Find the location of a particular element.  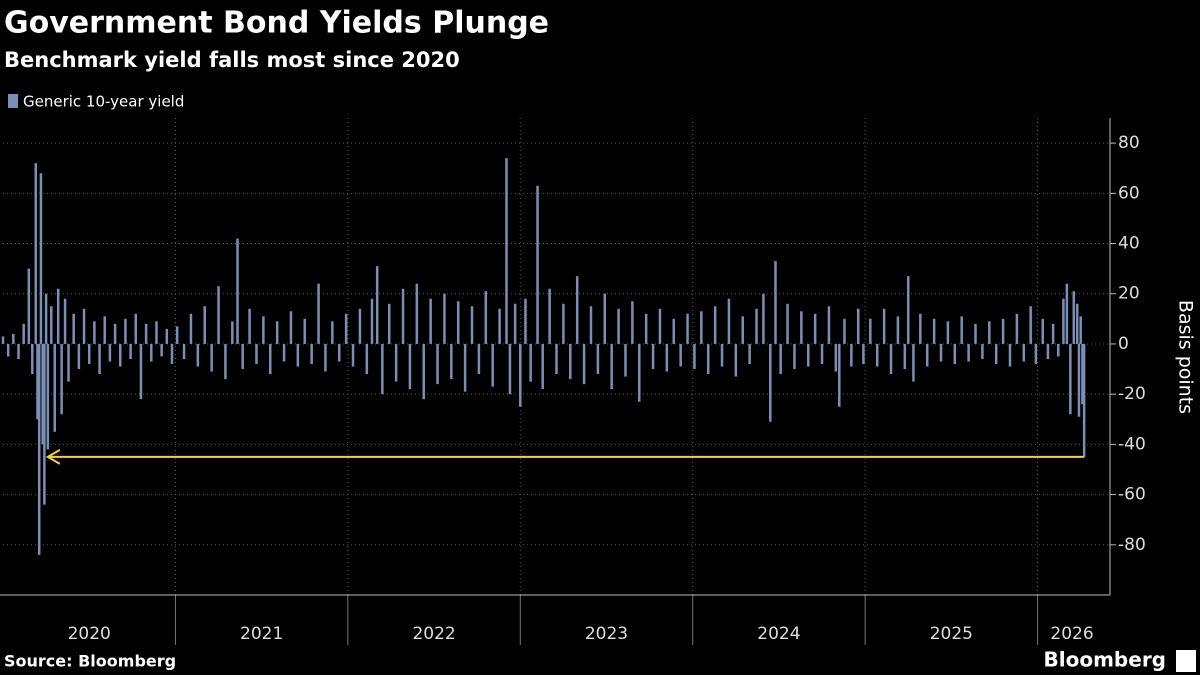

y-axis-label: Basis points is located at coordinates (1186, 357).